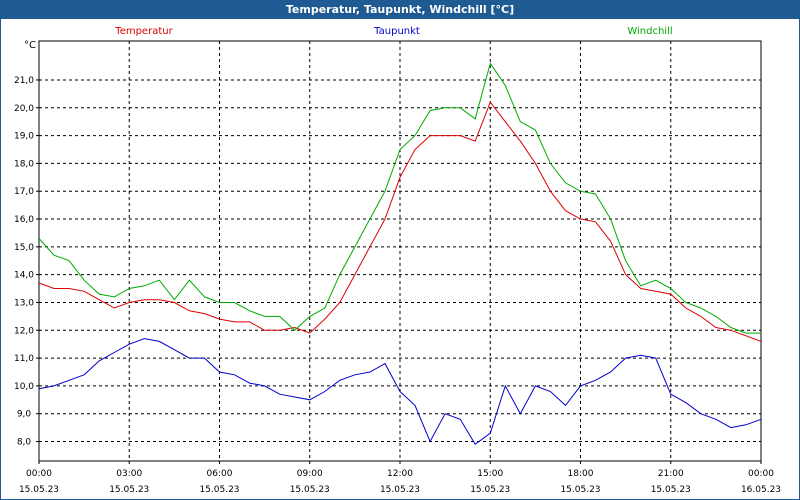 Image resolution: width=800 pixels, height=500 pixels. I want to click on y-tick-label: 15,0, so click(24, 248).